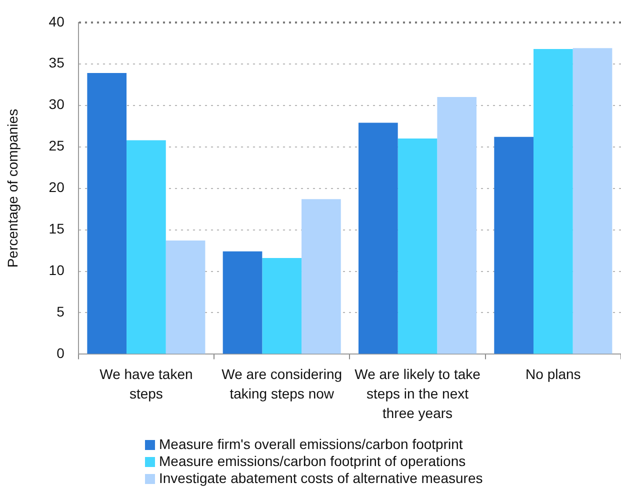  What do you see at coordinates (60, 312) in the screenshot?
I see `y-tick-label: 5` at bounding box center [60, 312].